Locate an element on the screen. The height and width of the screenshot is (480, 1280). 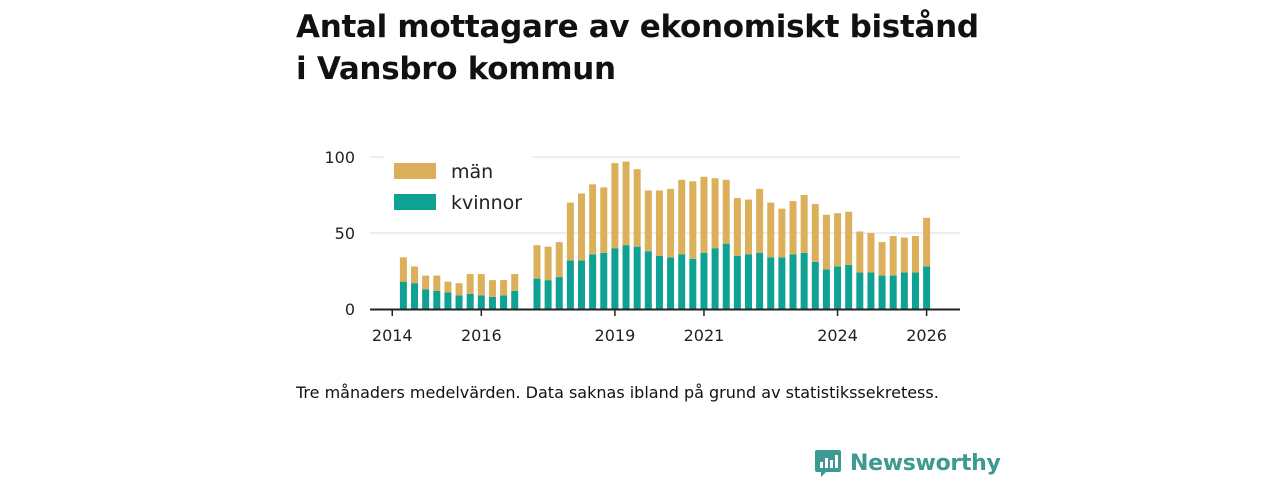
brand-name: Newsworthy is located at coordinates (925, 463).